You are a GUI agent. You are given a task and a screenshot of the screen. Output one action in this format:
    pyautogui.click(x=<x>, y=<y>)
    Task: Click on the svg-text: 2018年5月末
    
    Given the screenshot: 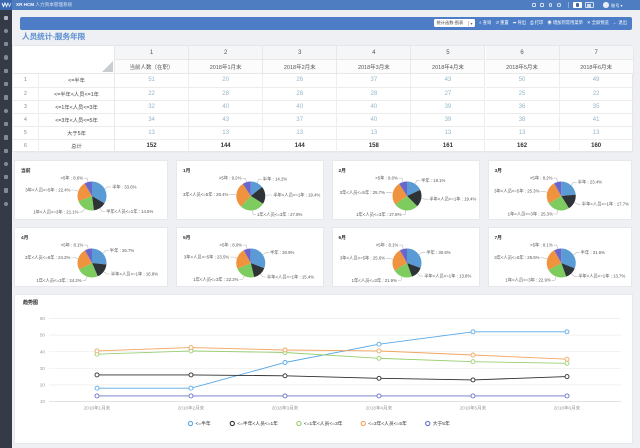 What is the action you would take?
    pyautogui.click(x=473, y=407)
    